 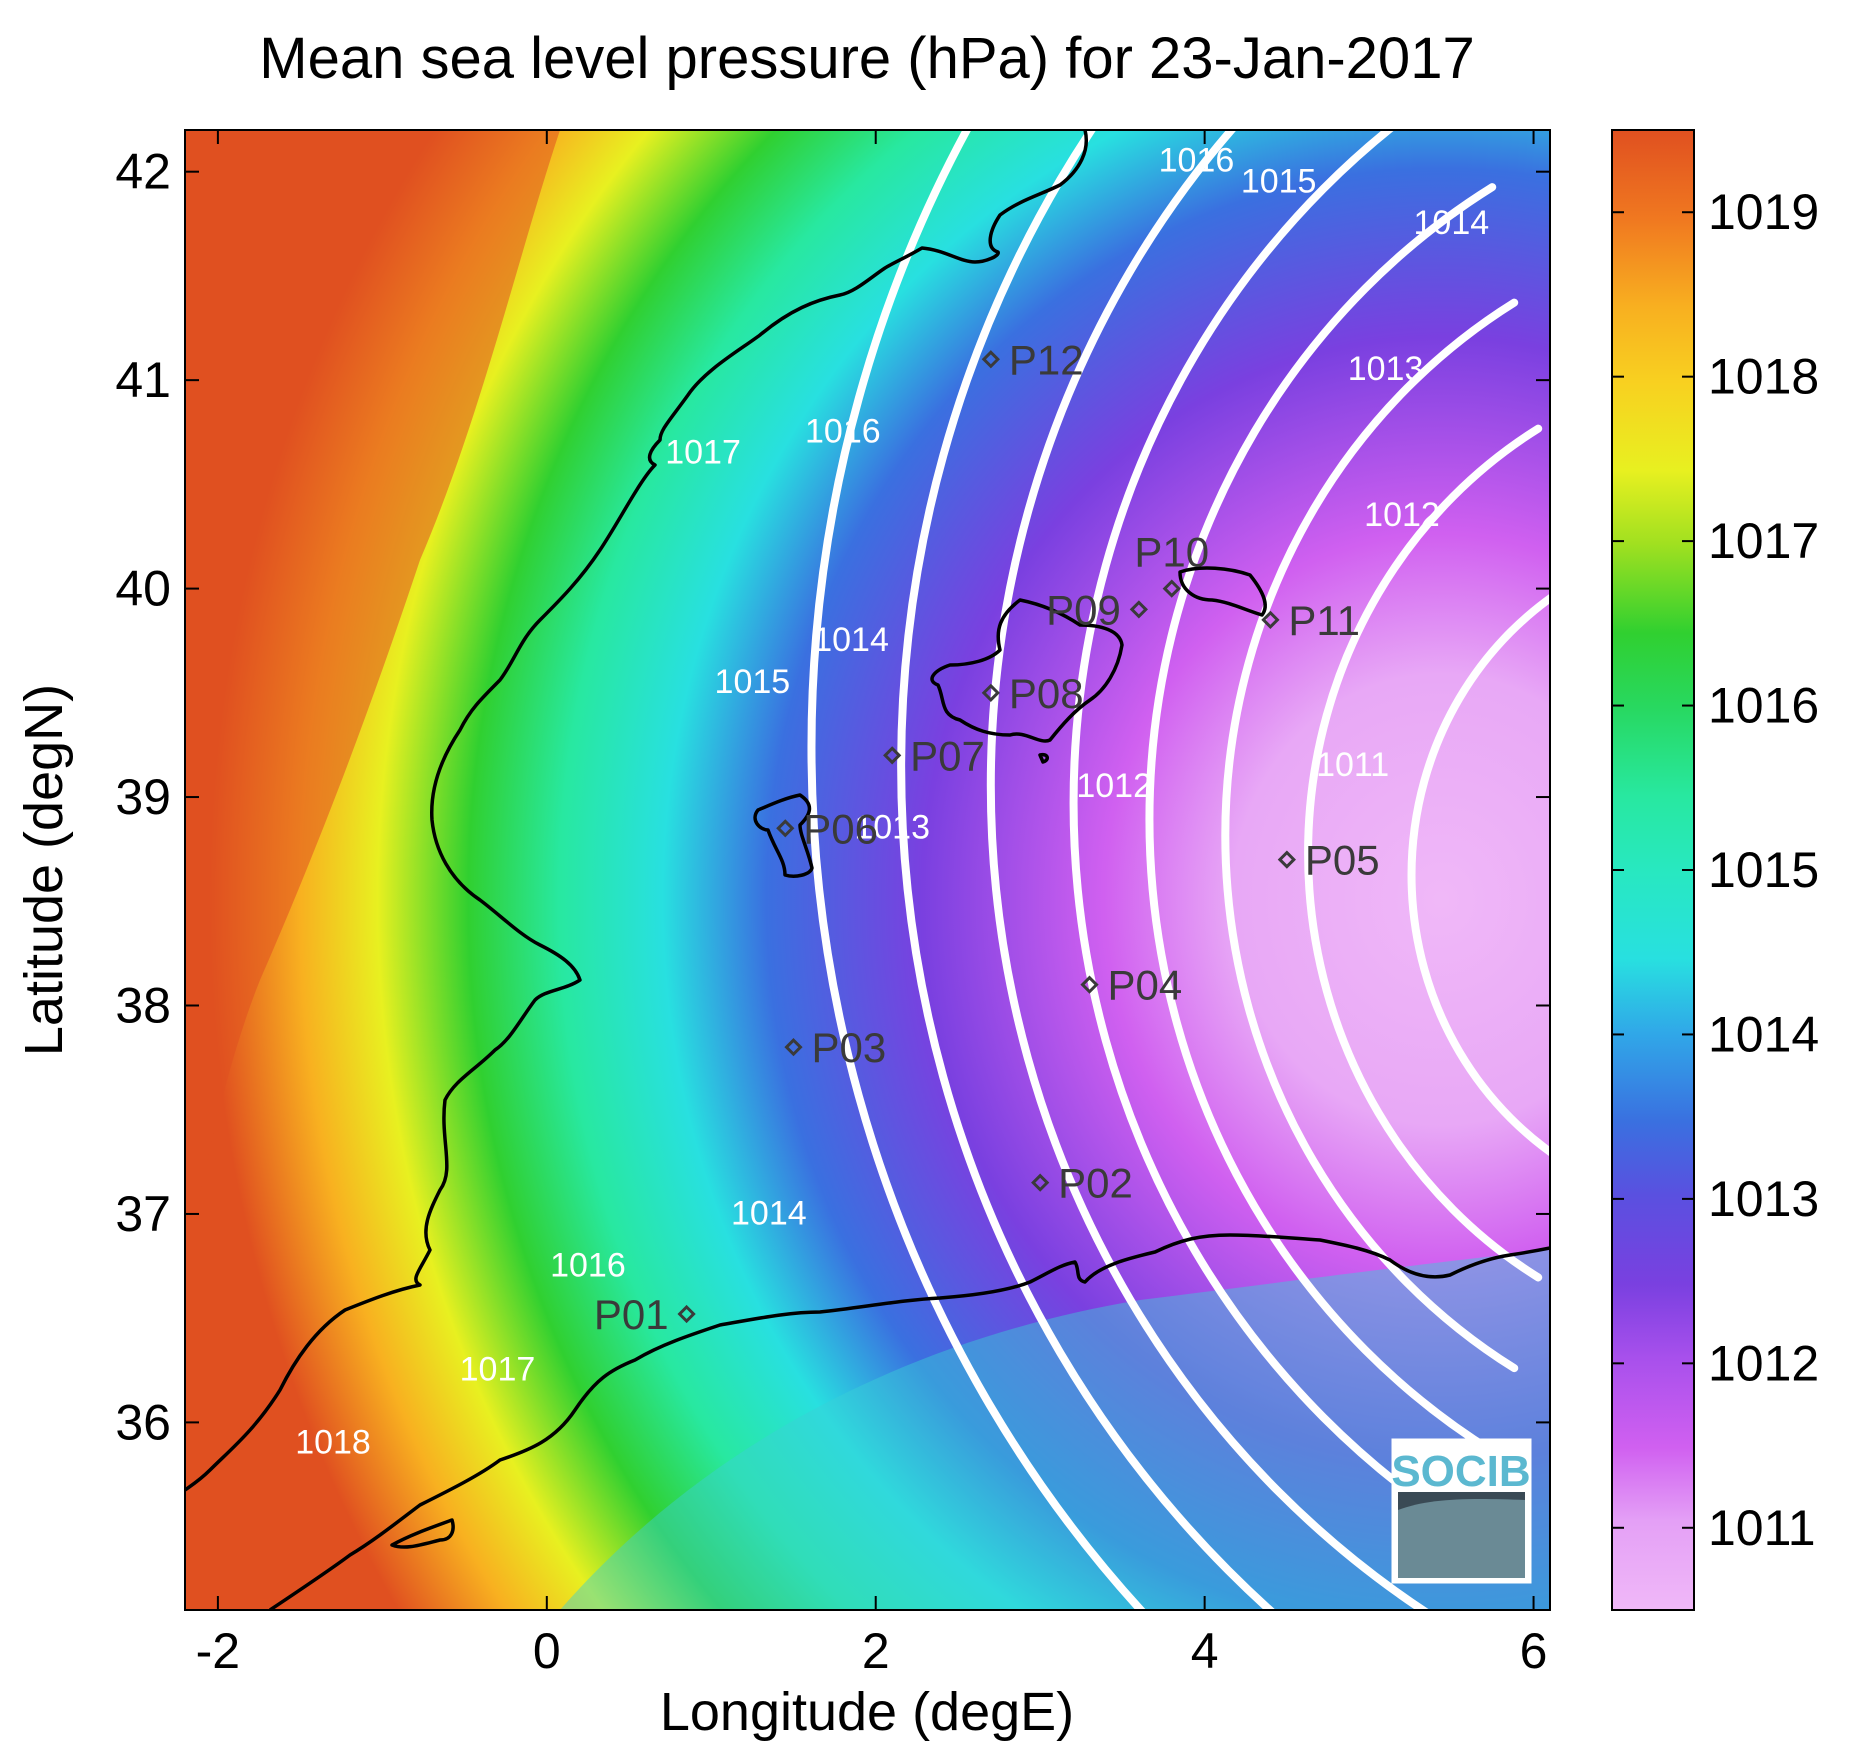 What do you see at coordinates (218, 1651) in the screenshot?
I see `x-tick-label: -2` at bounding box center [218, 1651].